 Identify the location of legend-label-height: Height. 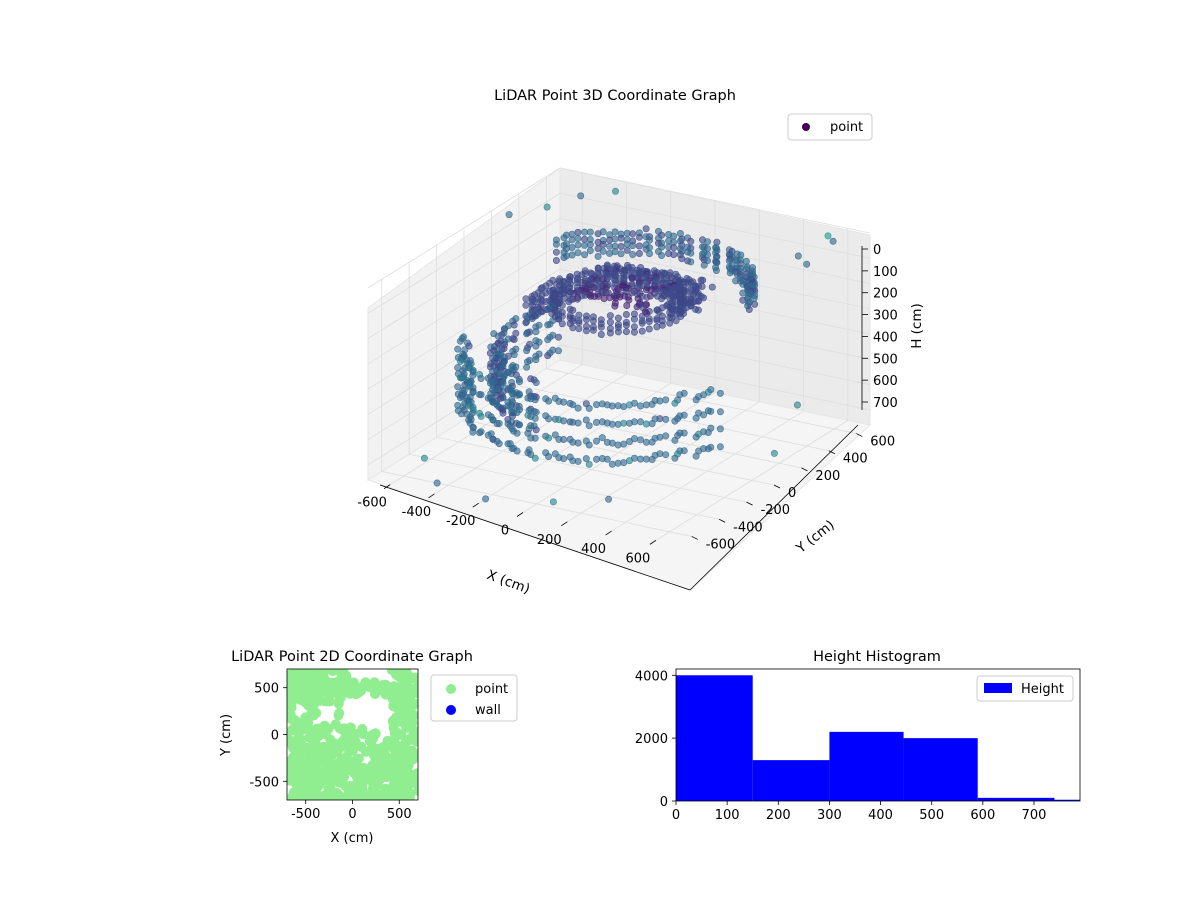
(1042, 689).